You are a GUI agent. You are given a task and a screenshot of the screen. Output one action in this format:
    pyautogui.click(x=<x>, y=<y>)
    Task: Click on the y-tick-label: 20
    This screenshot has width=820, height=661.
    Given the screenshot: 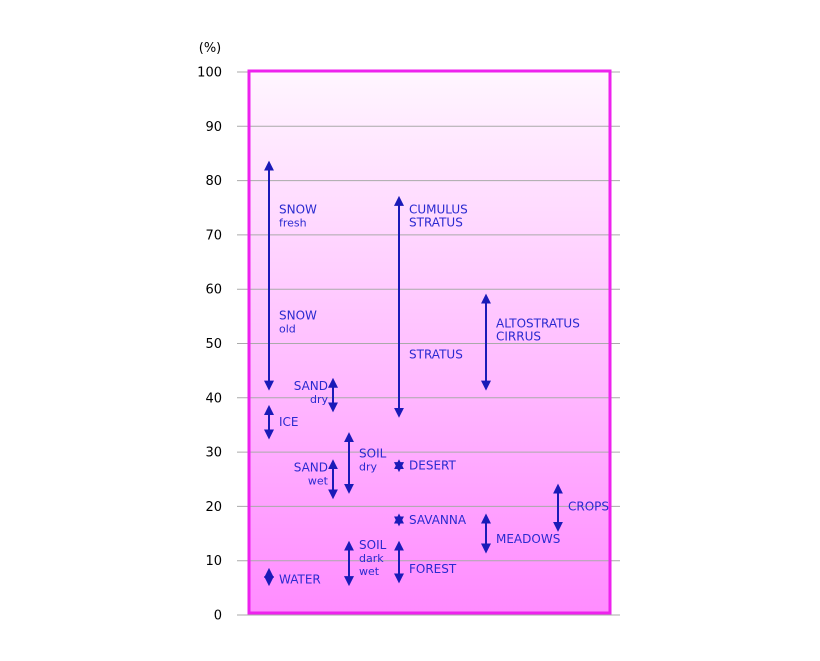 What is the action you would take?
    pyautogui.click(x=213, y=507)
    